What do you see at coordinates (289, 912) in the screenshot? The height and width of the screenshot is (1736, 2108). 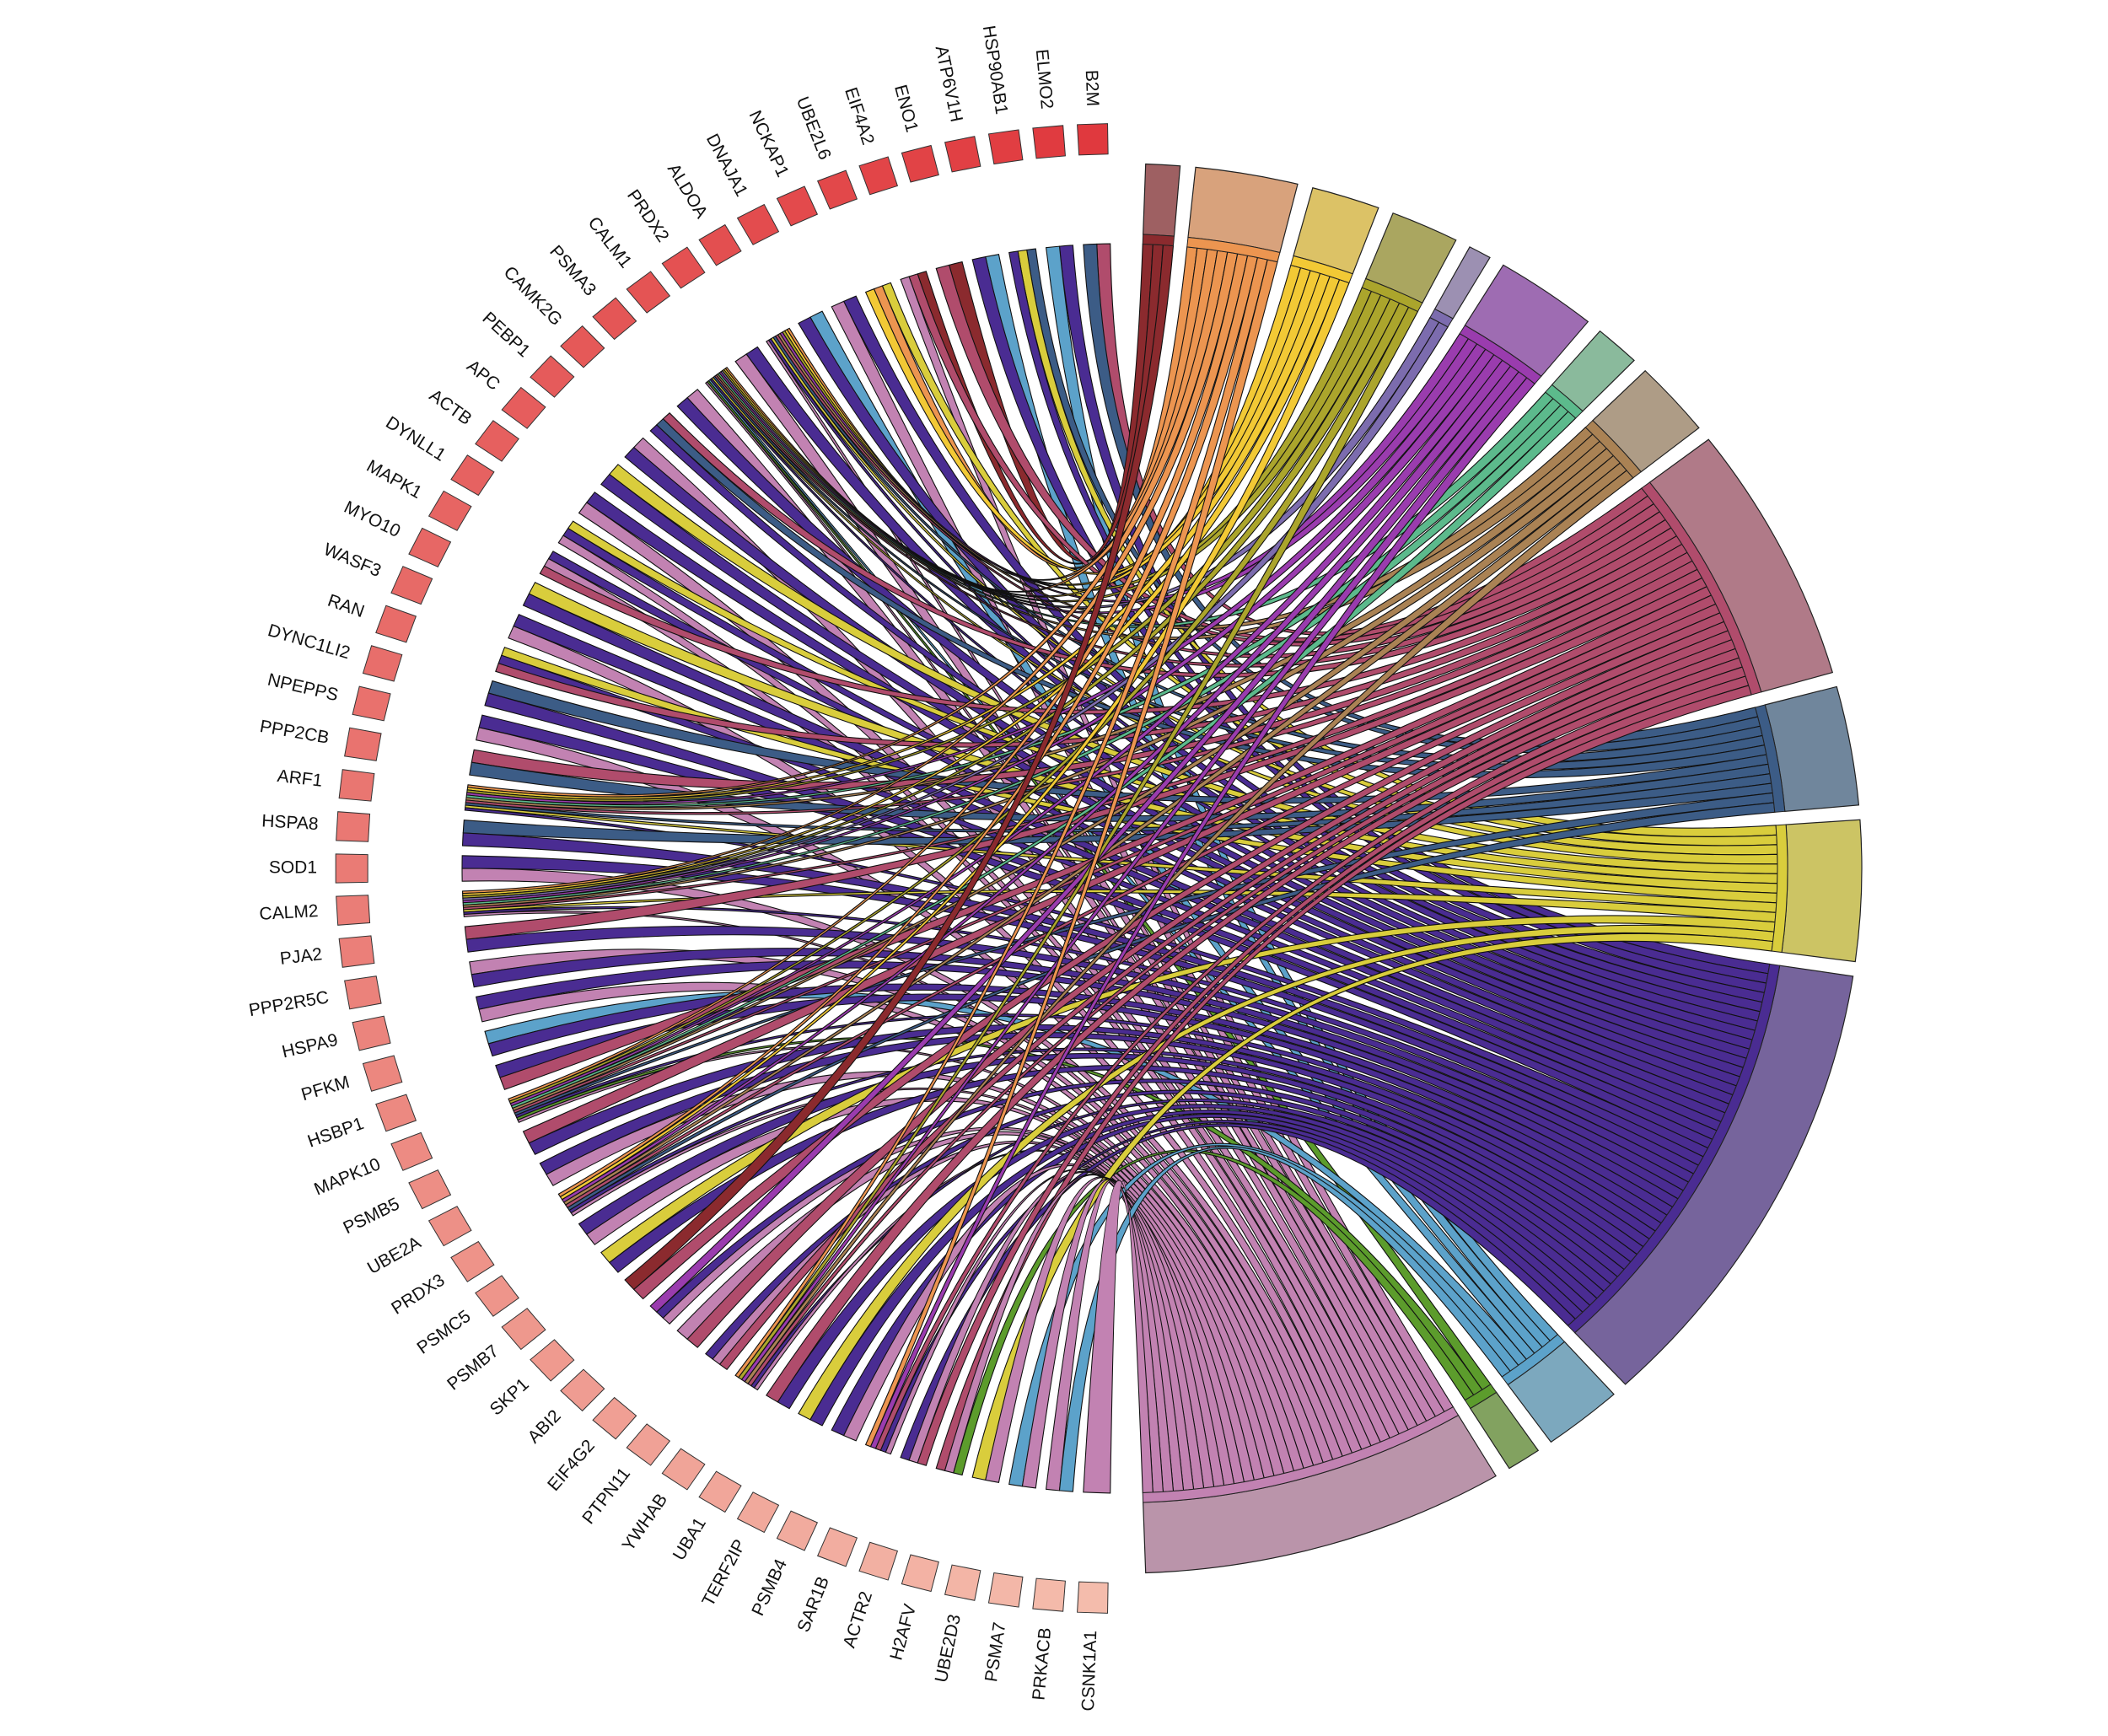 I see `gene-label: CALM2` at bounding box center [289, 912].